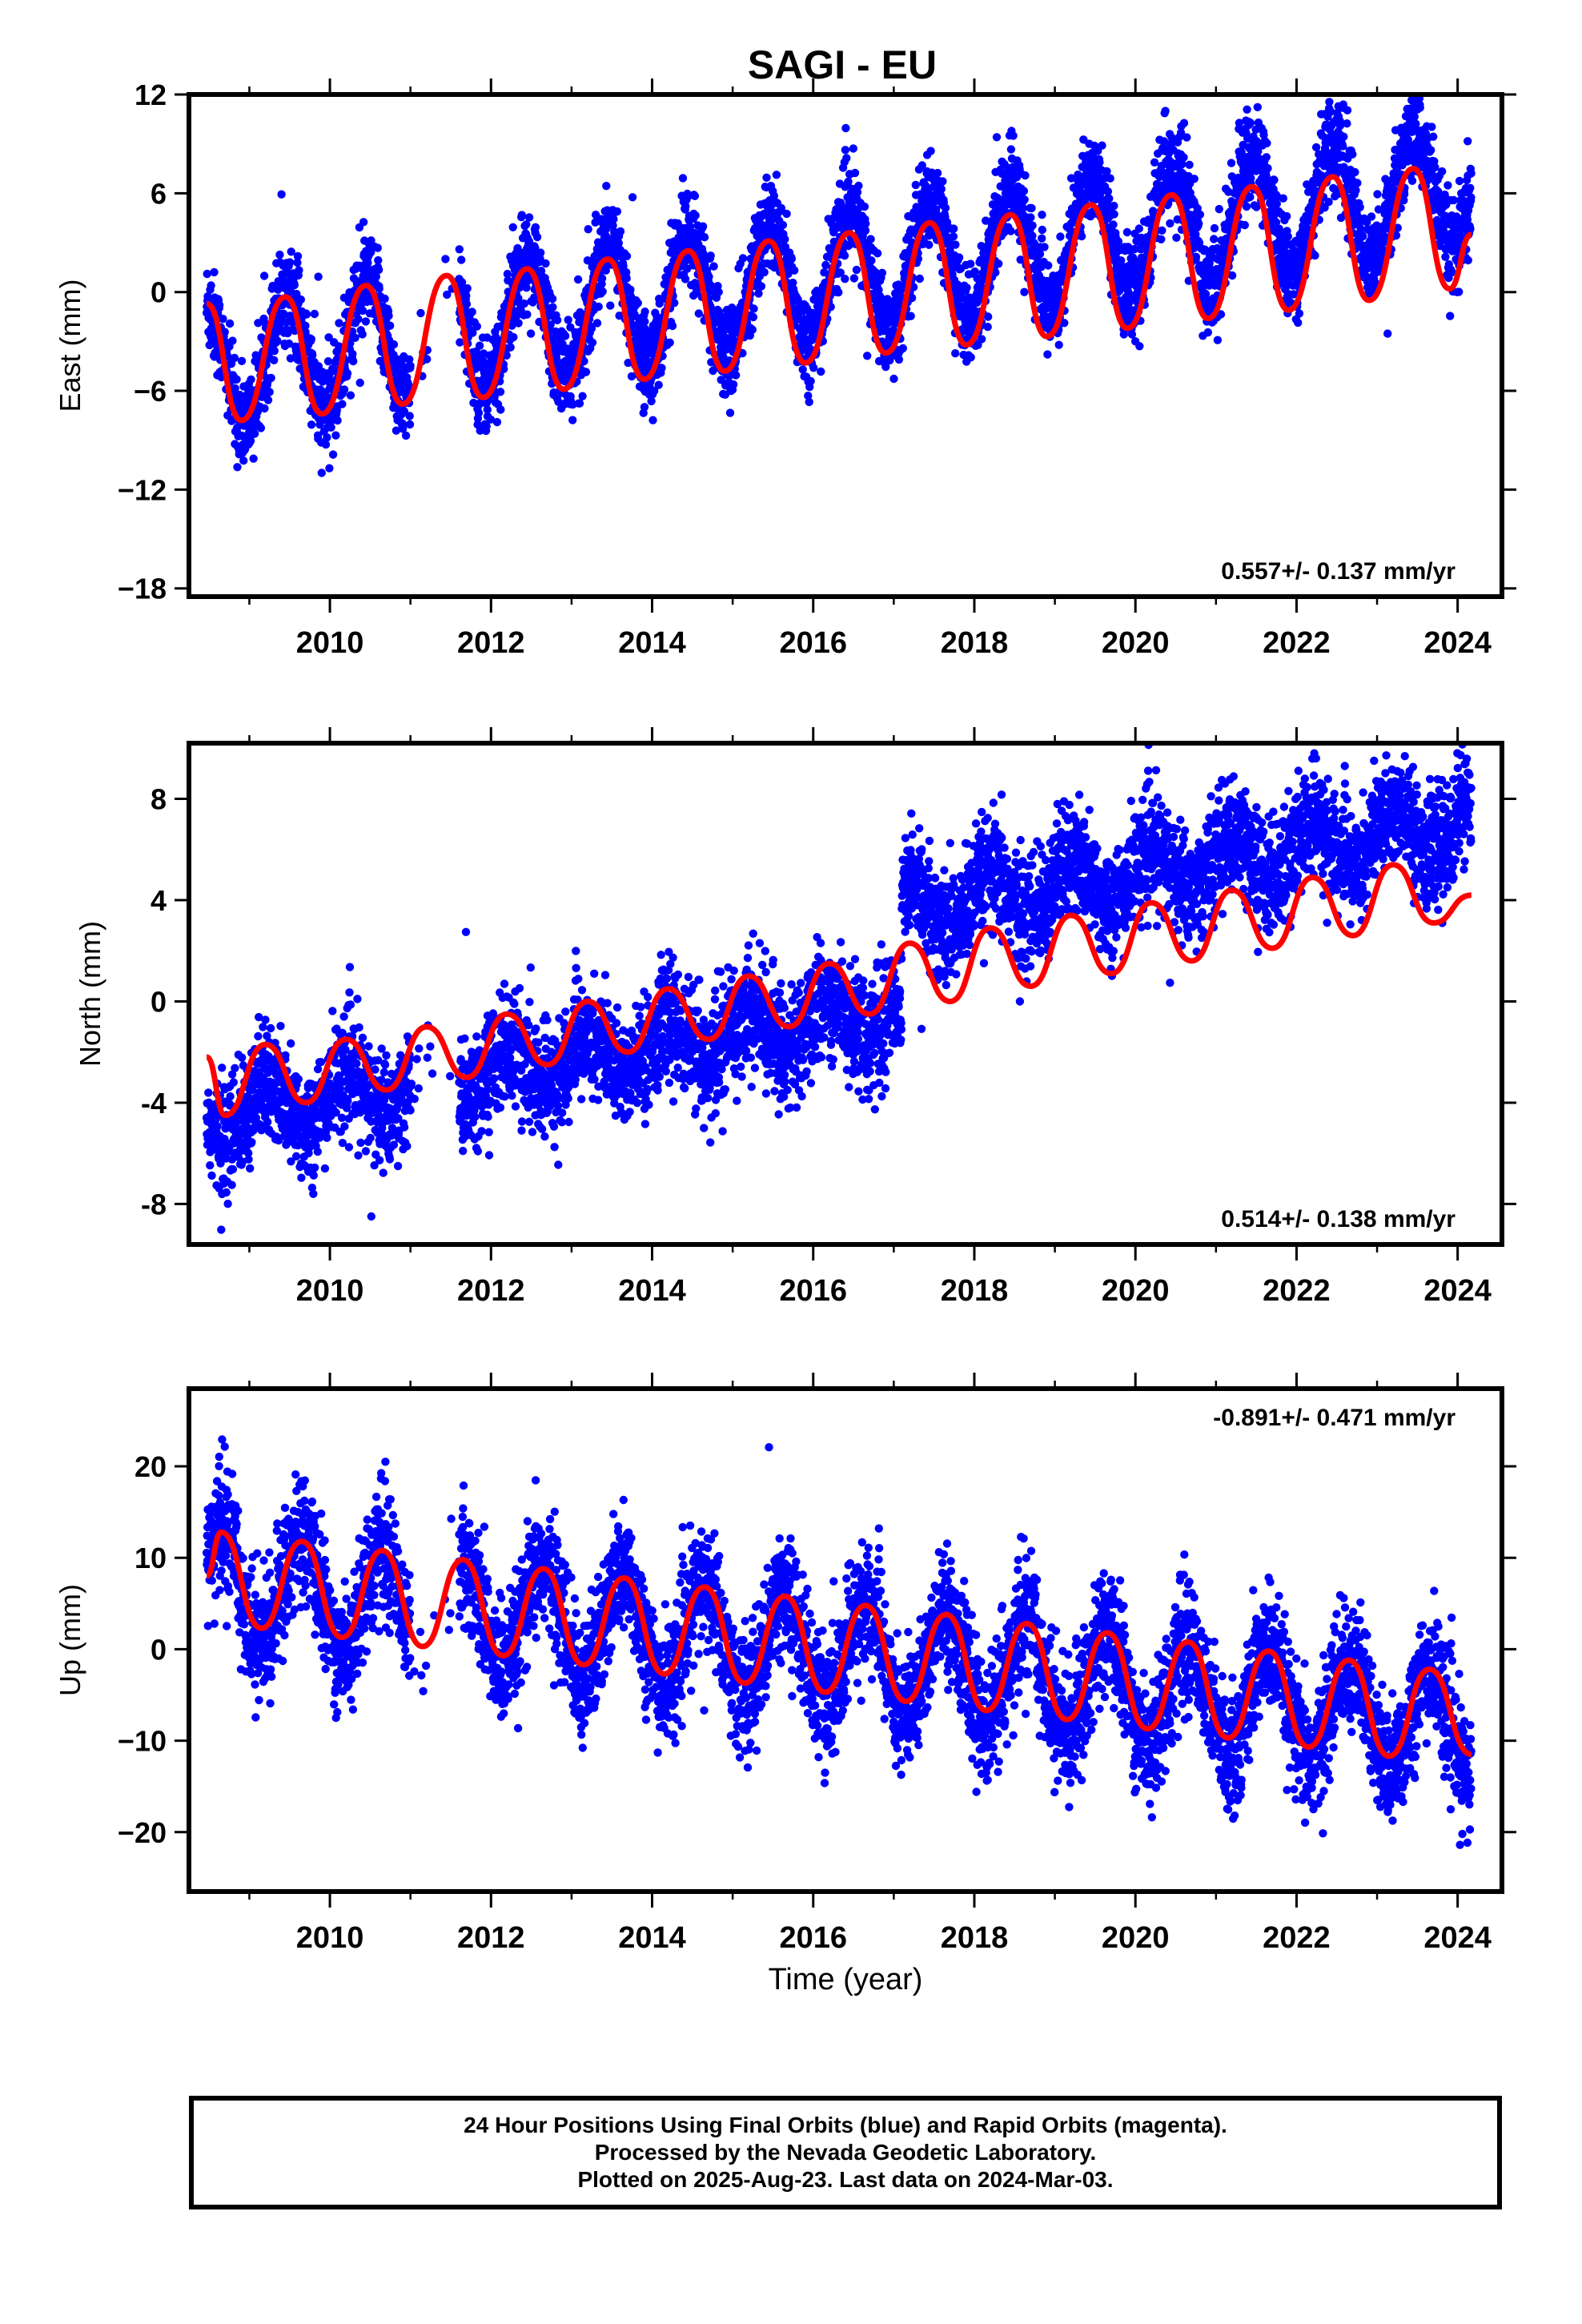  Describe the element at coordinates (1334, 1418) in the screenshot. I see `rate-label-up: -0.891+/- 0.471 mm/yr` at that location.